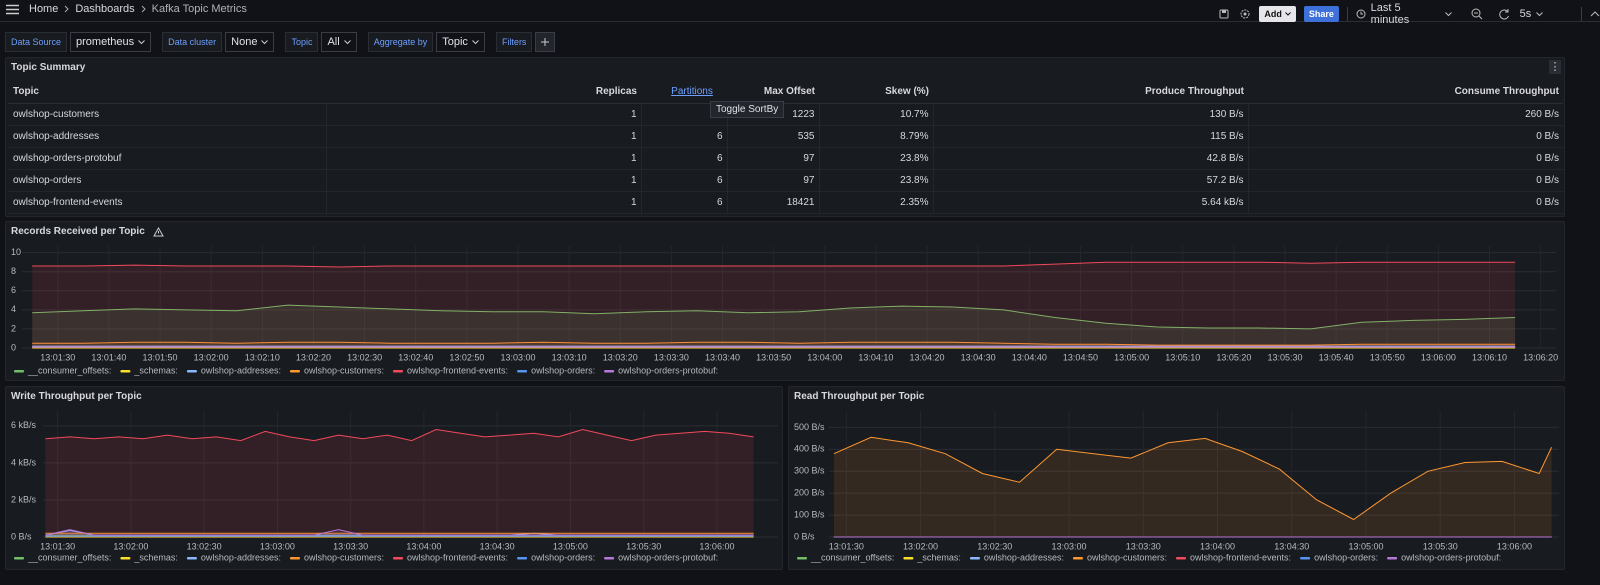 The height and width of the screenshot is (585, 1600). I want to click on time-range: Last 5 minutes, so click(1390, 14).